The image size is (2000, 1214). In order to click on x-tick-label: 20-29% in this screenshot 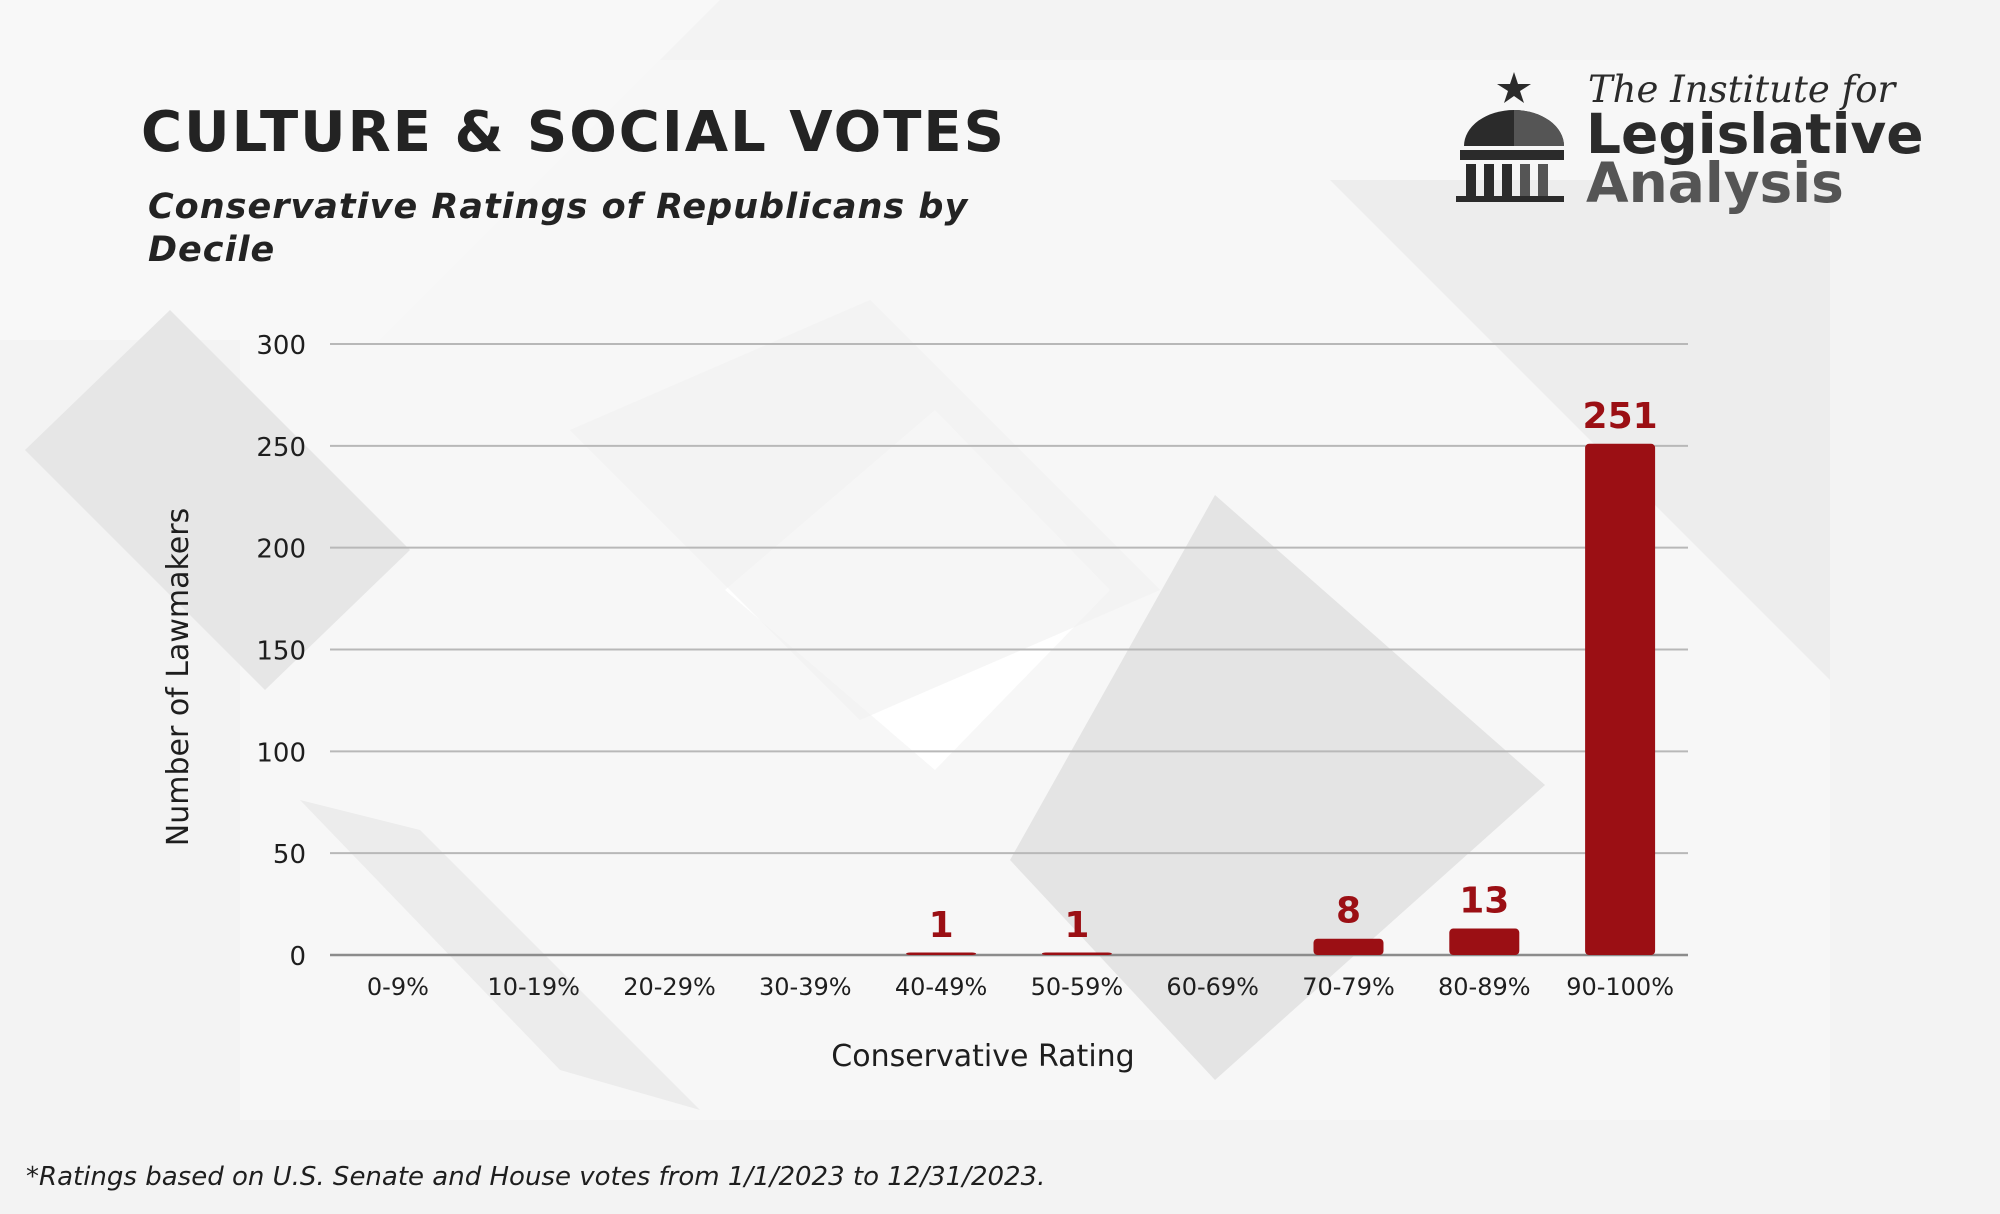, I will do `click(669, 987)`.